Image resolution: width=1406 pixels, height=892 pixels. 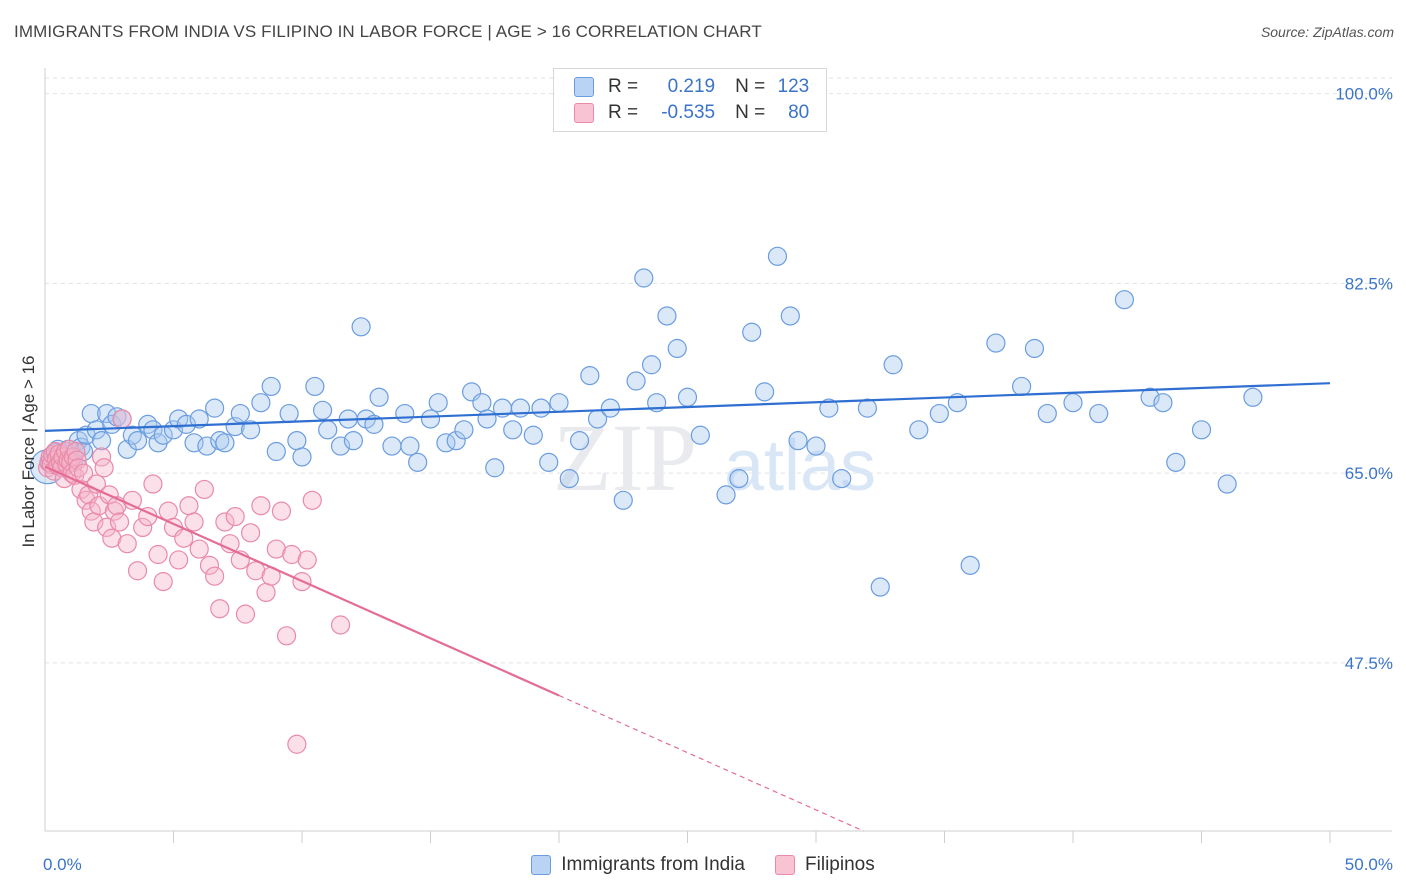 What do you see at coordinates (690, 100) in the screenshot?
I see `correlation-legend: R = 0.219 N = 123 R = -0.535 N = 80` at bounding box center [690, 100].